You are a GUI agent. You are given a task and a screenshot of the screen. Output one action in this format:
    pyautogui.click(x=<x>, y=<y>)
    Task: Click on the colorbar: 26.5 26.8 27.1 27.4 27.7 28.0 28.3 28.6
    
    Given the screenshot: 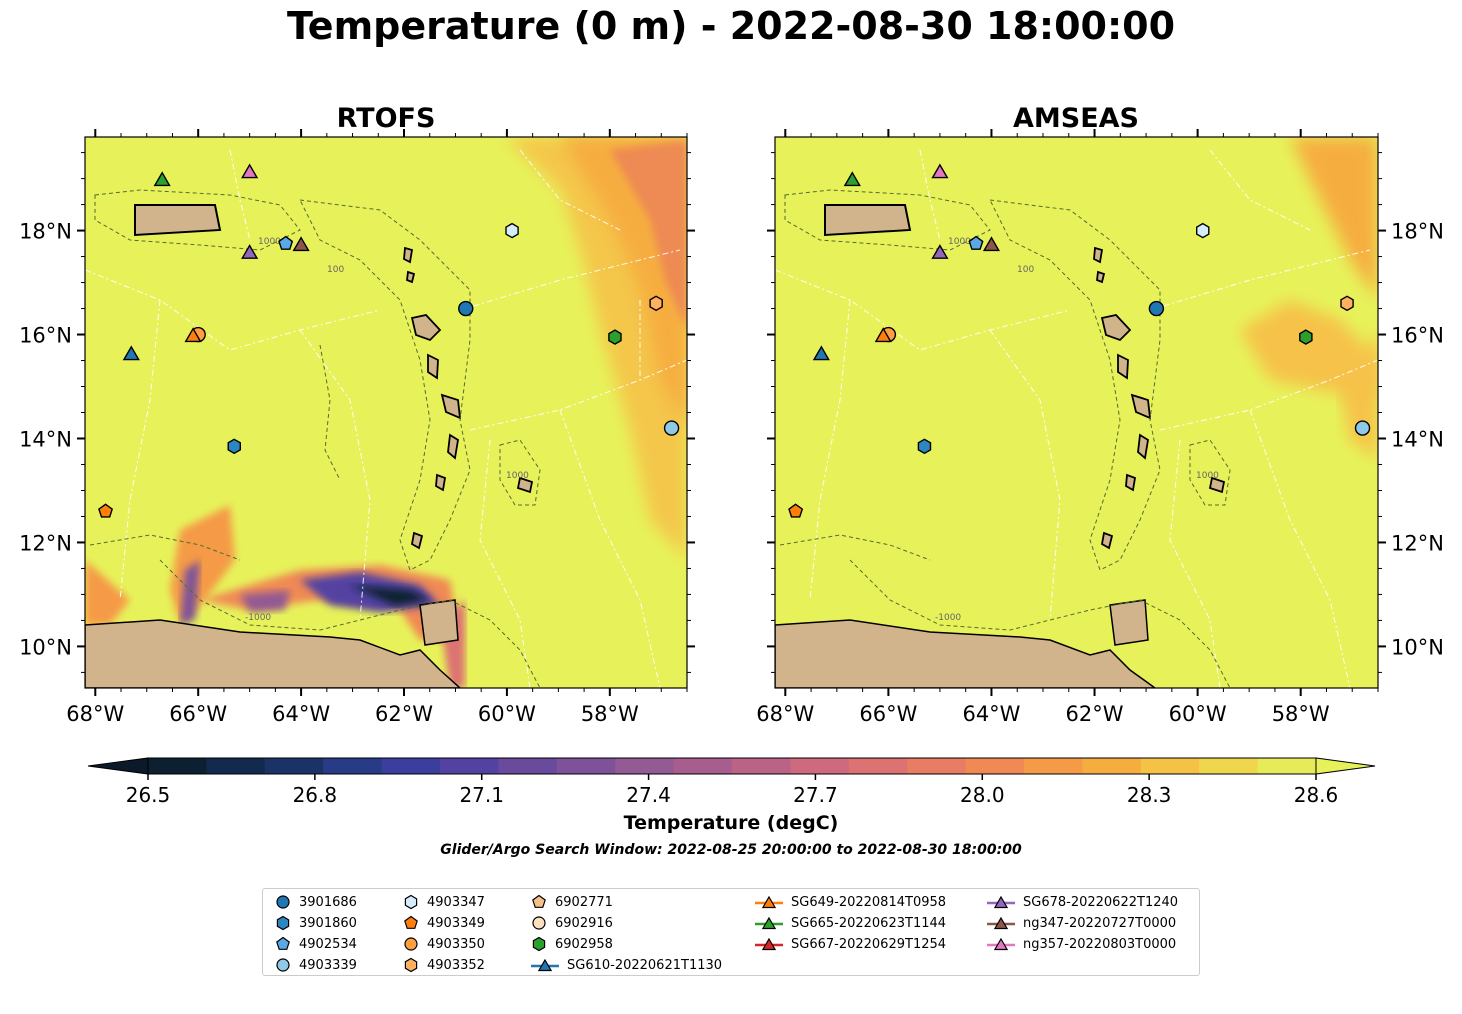 What is the action you would take?
    pyautogui.click(x=731, y=782)
    